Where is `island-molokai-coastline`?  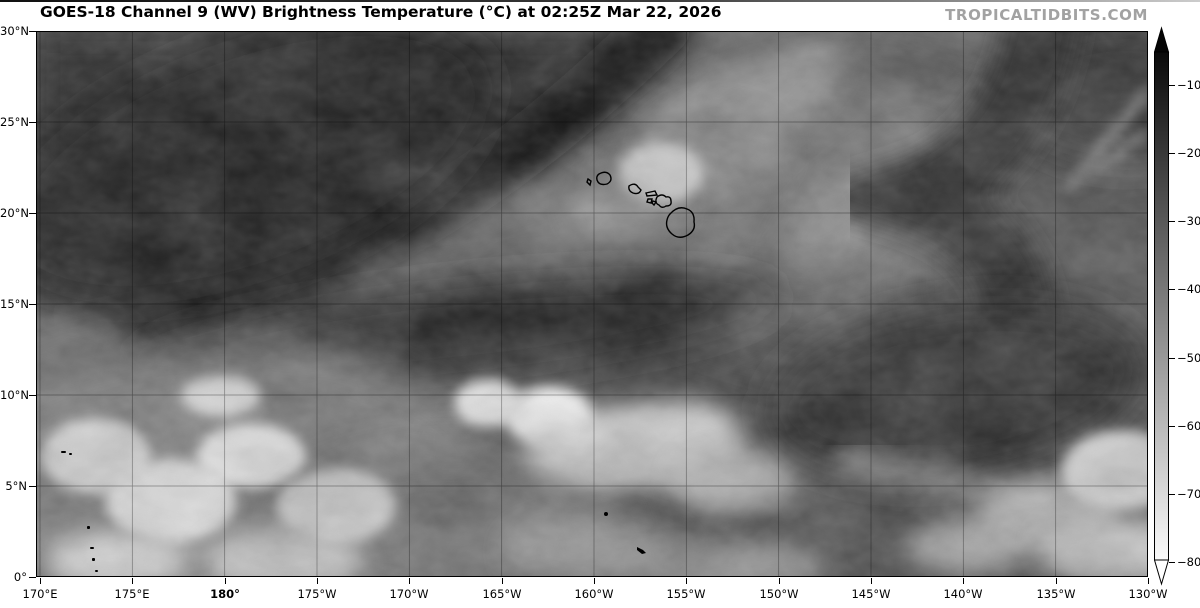 island-molokai-coastline is located at coordinates (652, 193).